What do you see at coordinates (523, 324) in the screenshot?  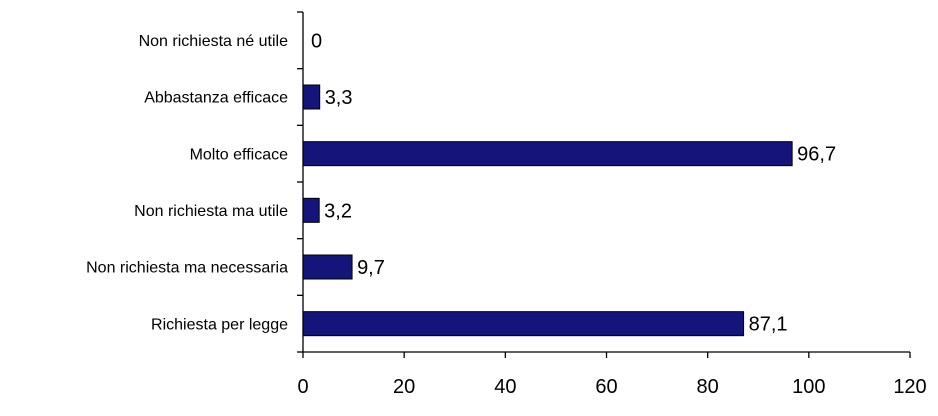 I see `bar-richiesta-per-legge` at bounding box center [523, 324].